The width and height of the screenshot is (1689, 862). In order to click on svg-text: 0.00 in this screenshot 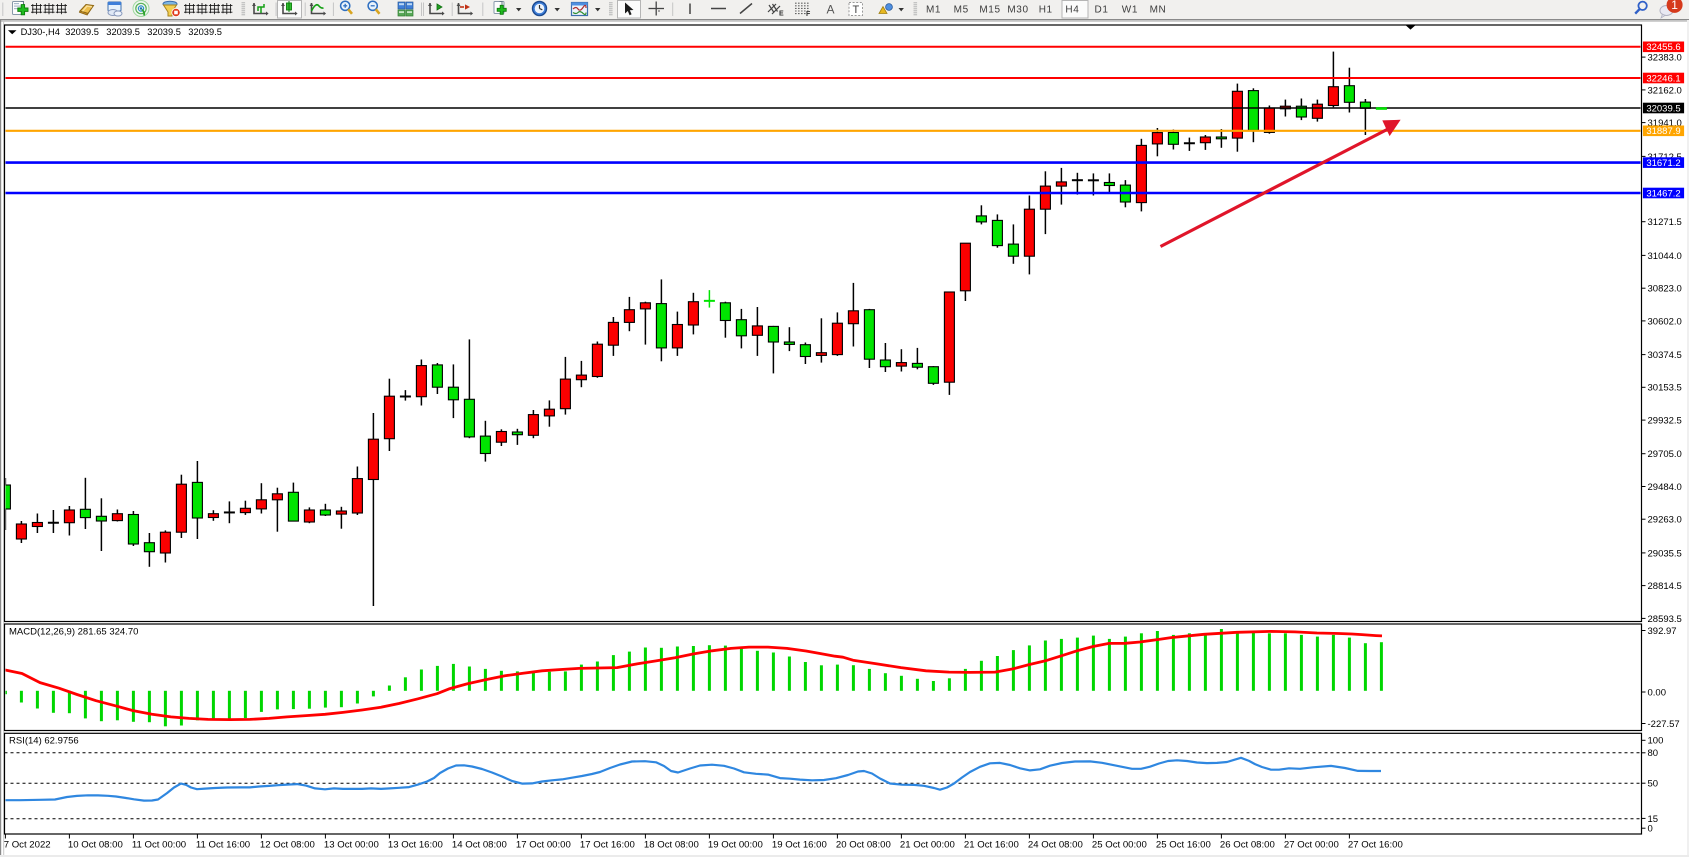, I will do `click(1657, 692)`.